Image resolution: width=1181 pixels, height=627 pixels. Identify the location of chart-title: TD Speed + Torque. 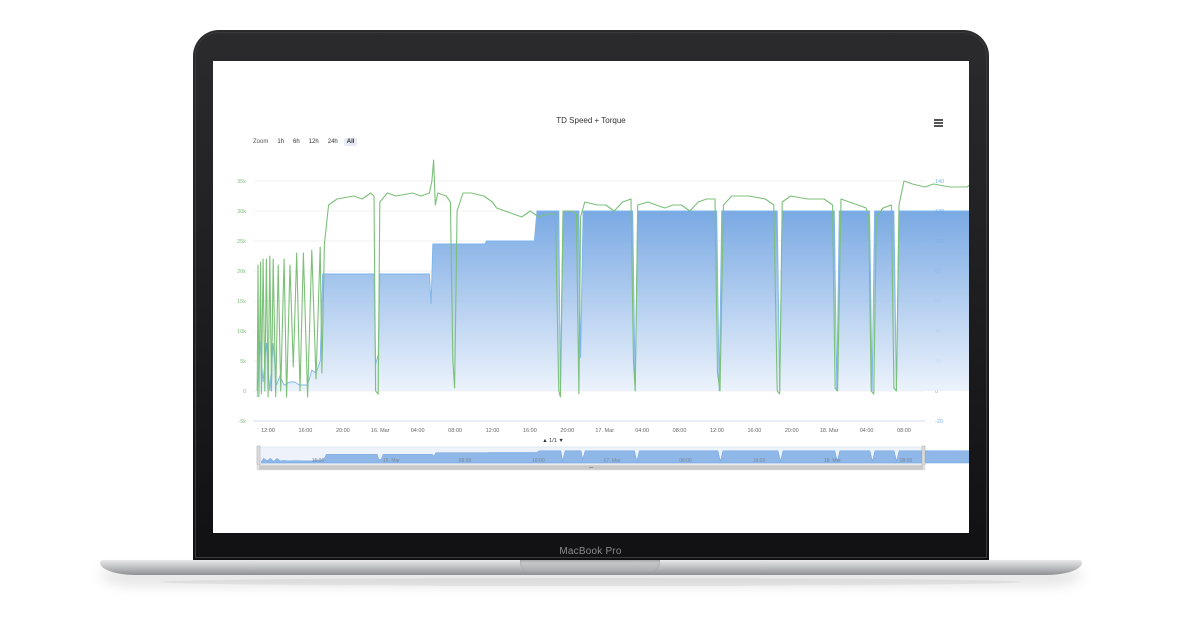
(591, 120).